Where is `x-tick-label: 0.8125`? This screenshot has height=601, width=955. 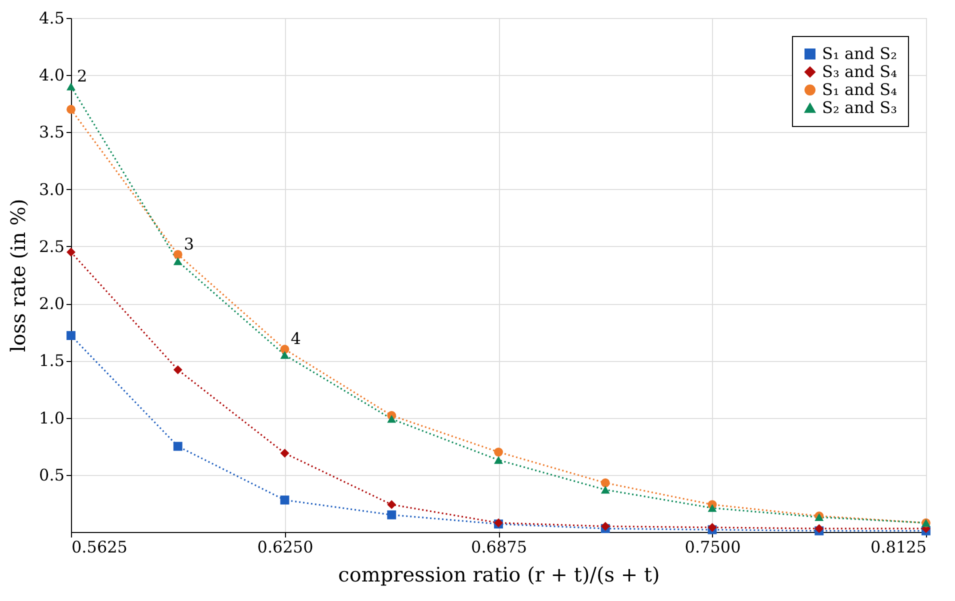
x-tick-label: 0.8125 is located at coordinates (898, 547).